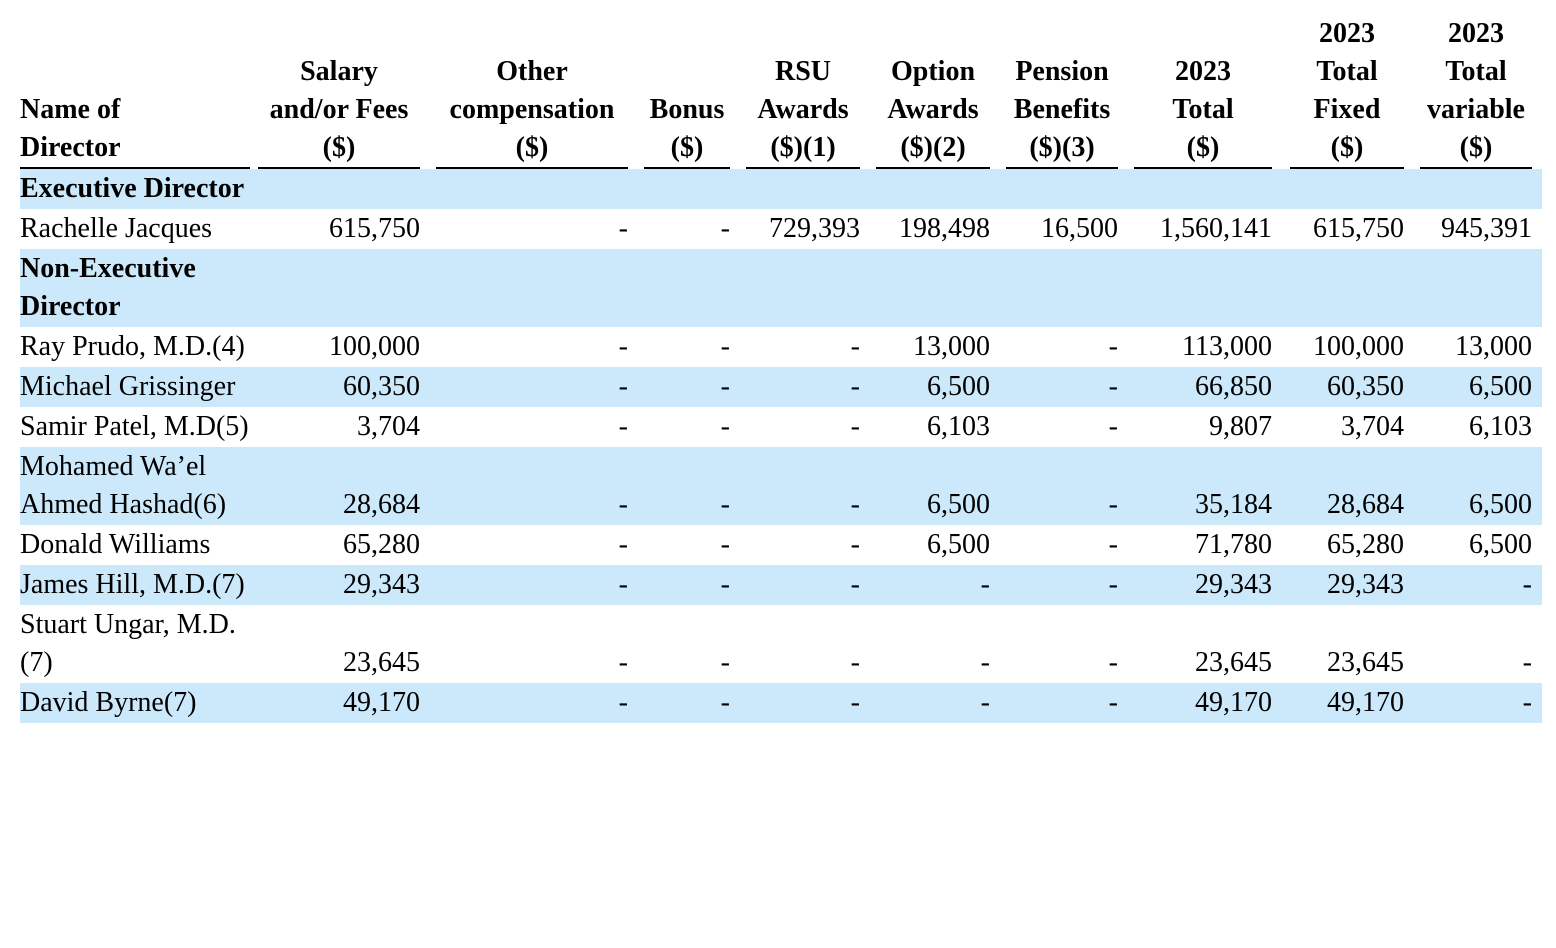 The height and width of the screenshot is (948, 1556). What do you see at coordinates (1365, 386) in the screenshot?
I see `amount-cell: 60,350` at bounding box center [1365, 386].